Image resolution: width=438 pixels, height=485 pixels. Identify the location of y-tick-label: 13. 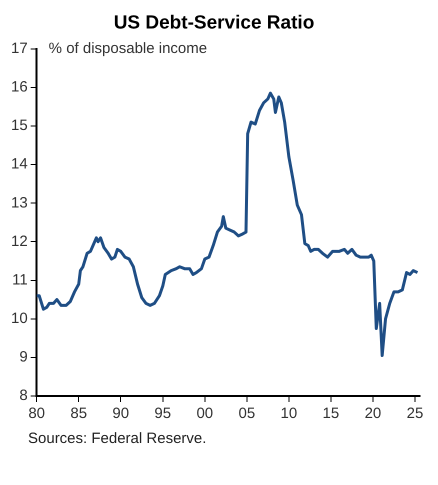
(19, 203).